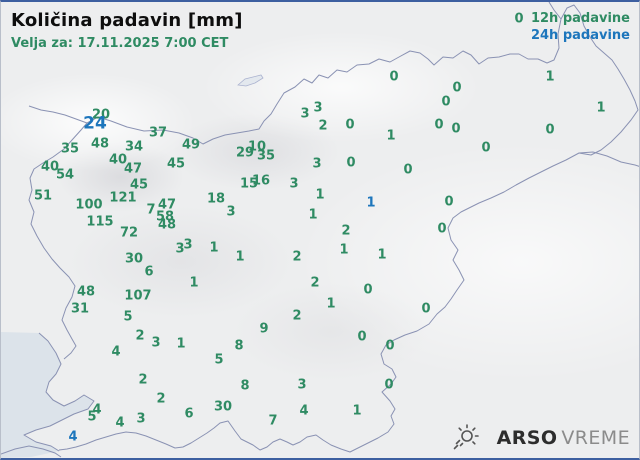 The width and height of the screenshot is (640, 460). I want to click on station-value-12h: 115, so click(100, 222).